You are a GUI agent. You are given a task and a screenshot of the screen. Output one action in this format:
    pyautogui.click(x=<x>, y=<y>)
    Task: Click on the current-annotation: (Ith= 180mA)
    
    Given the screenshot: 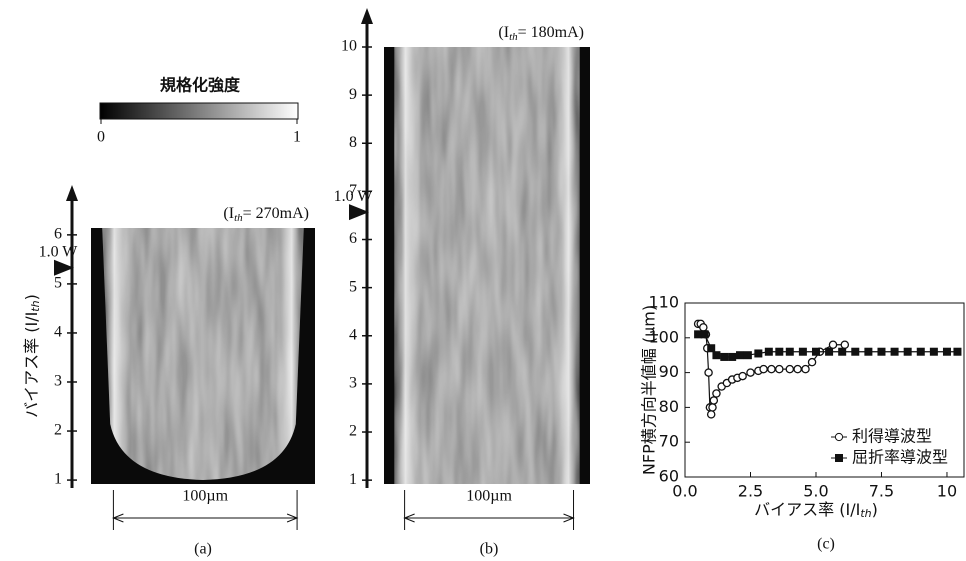 What is the action you would take?
    pyautogui.click(x=541, y=33)
    